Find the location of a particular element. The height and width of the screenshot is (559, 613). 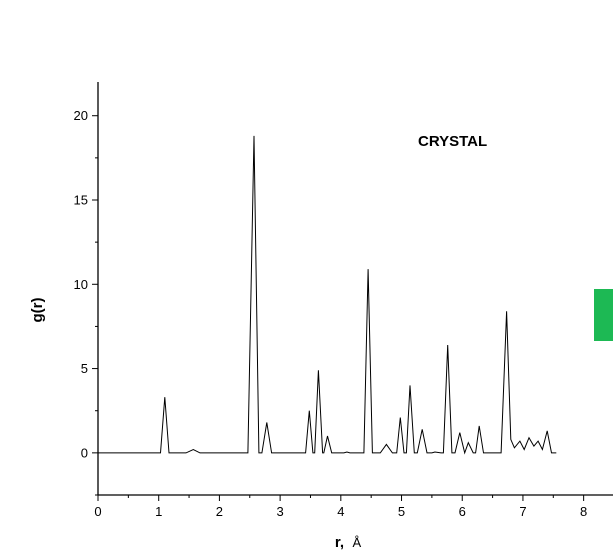

y-tick-label: 0 is located at coordinates (84, 452).